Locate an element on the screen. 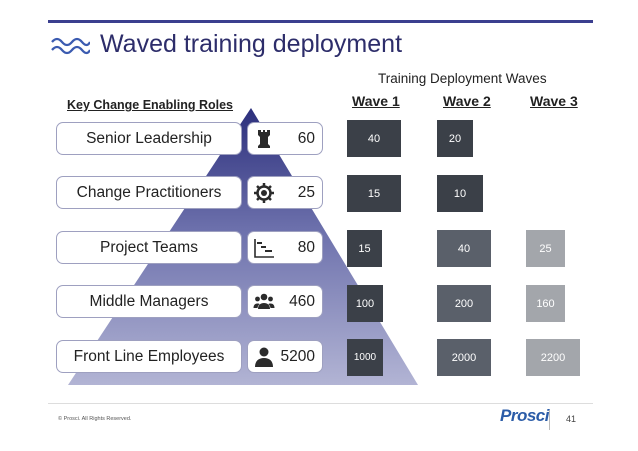 The height and width of the screenshot is (451, 638). top-rule is located at coordinates (320, 21).